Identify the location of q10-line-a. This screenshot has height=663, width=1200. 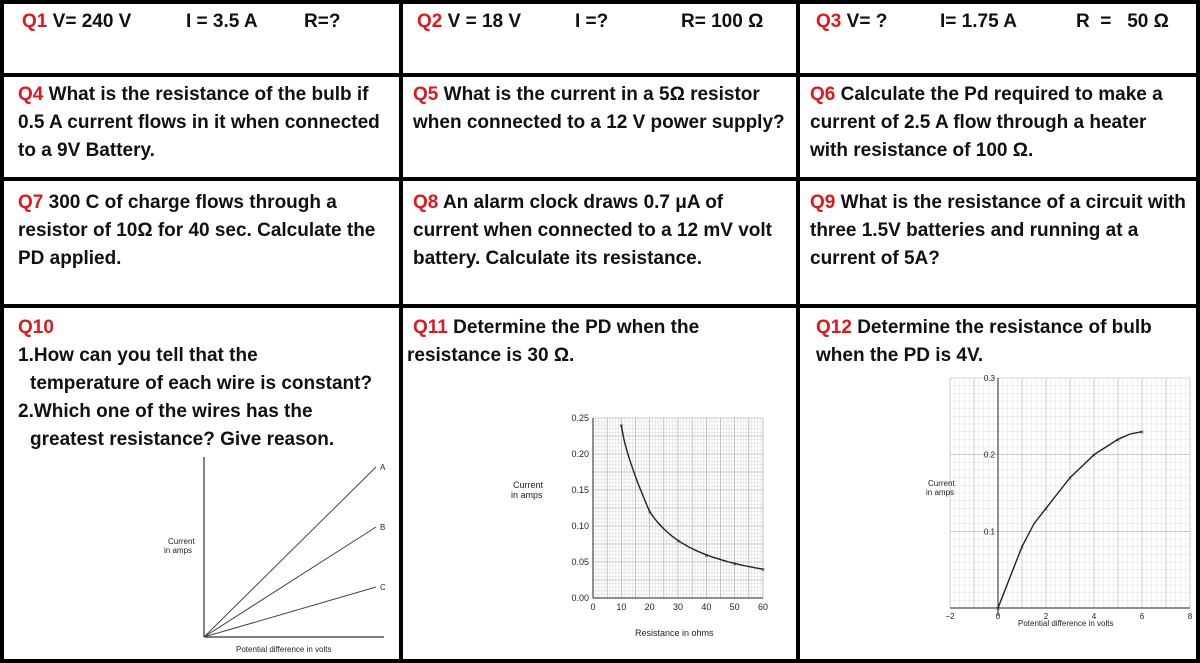
(290, 552).